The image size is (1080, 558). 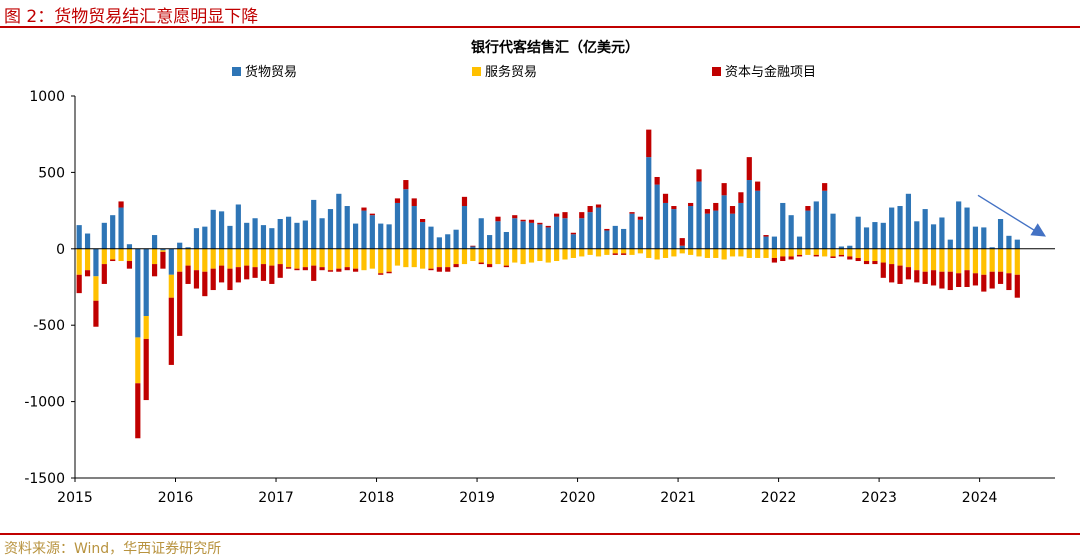 I want to click on bar-s2-m7, so click(x=138, y=411).